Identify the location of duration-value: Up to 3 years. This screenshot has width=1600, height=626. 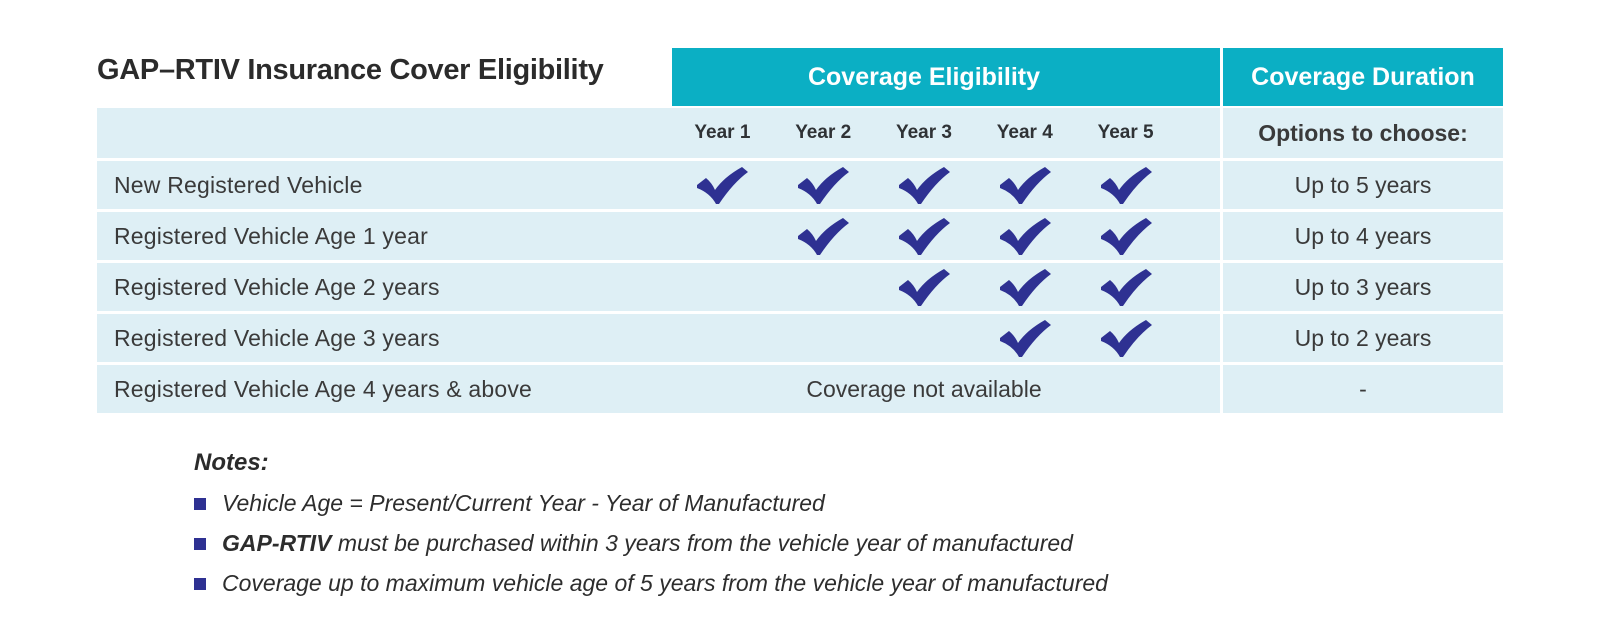
(1361, 287).